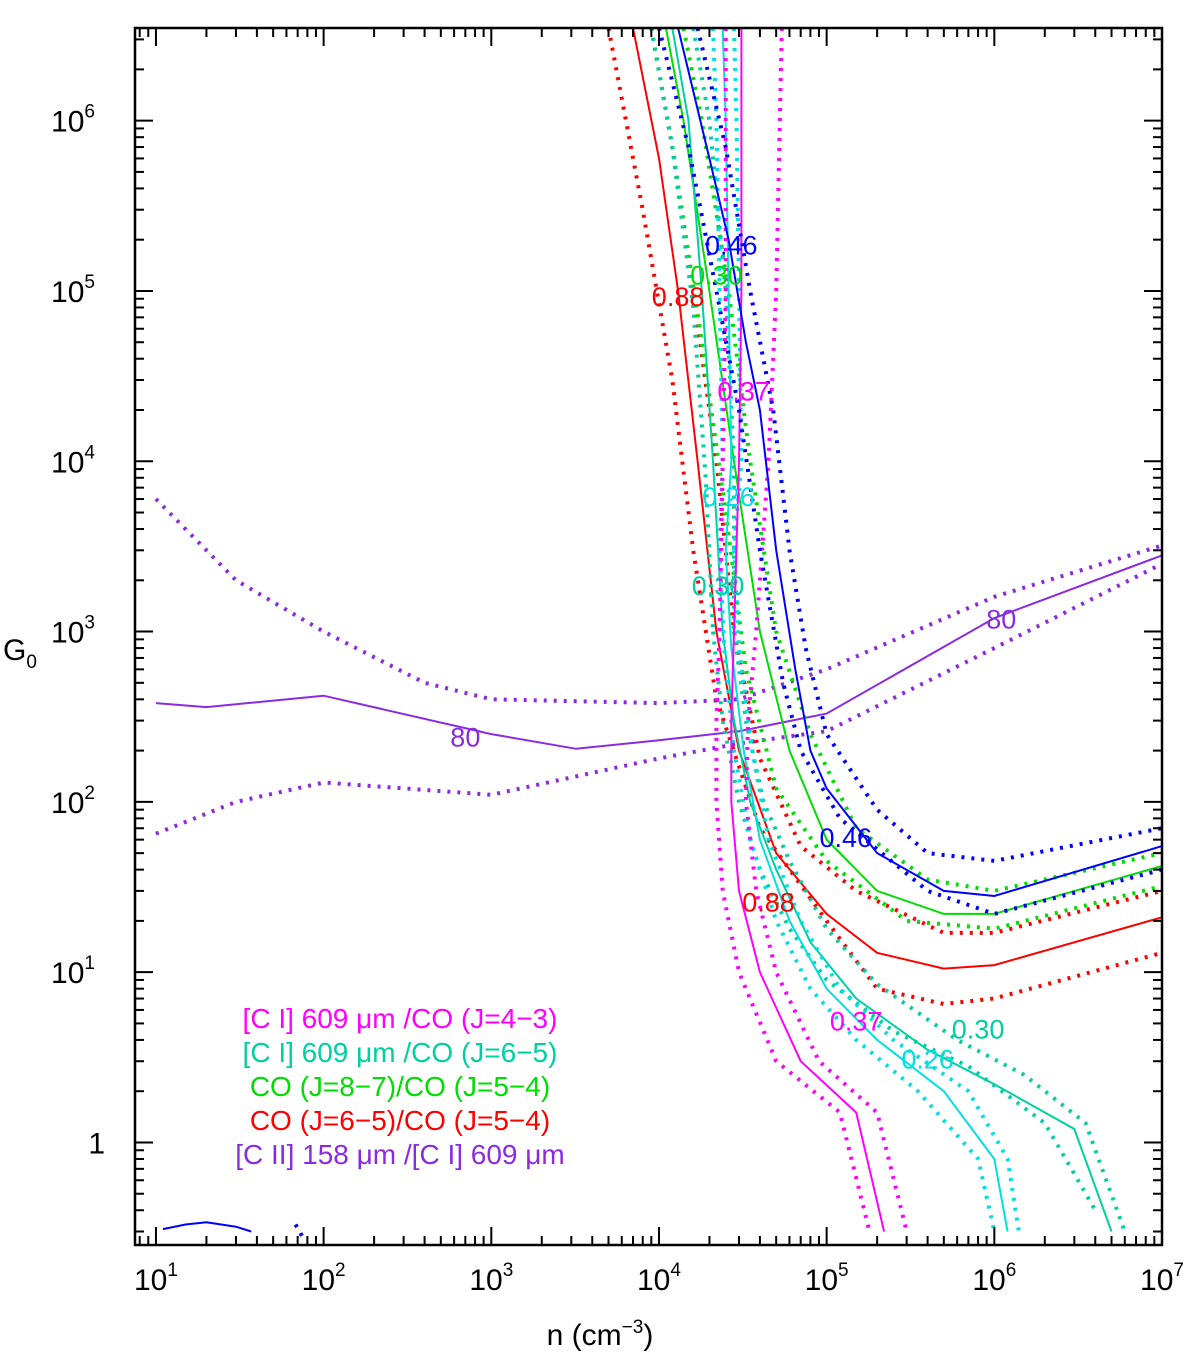 Image resolution: width=1200 pixels, height=1363 pixels. Describe the element at coordinates (399, 1154) in the screenshot. I see `legend-item-cii-ci: [C II] 158 μm /[C I] 609 μm` at that location.